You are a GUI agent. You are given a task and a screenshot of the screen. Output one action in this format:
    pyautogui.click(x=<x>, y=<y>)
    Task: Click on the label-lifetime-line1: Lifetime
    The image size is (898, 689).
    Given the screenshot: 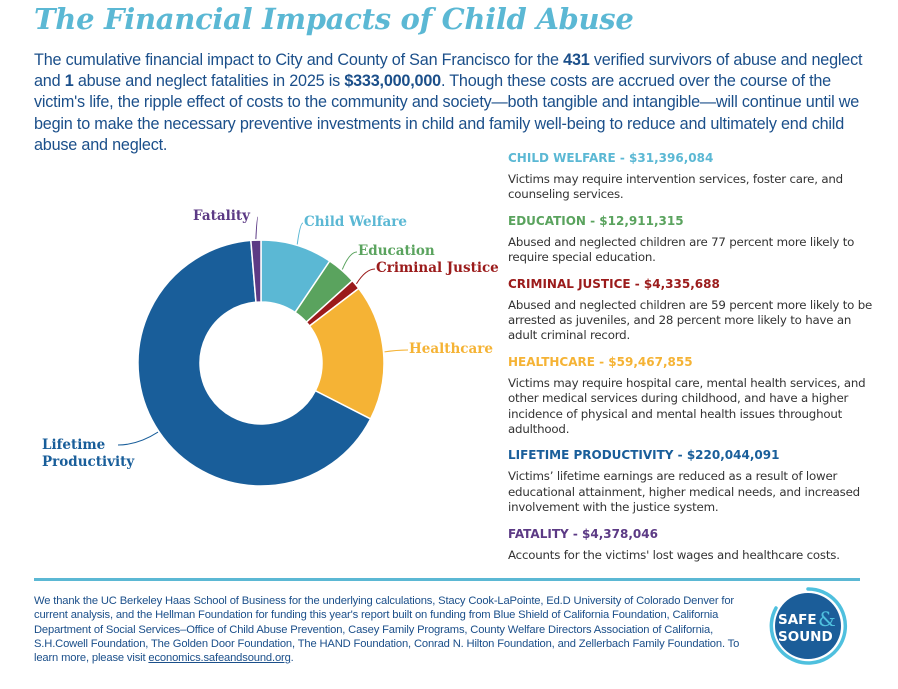 What is the action you would take?
    pyautogui.click(x=74, y=445)
    